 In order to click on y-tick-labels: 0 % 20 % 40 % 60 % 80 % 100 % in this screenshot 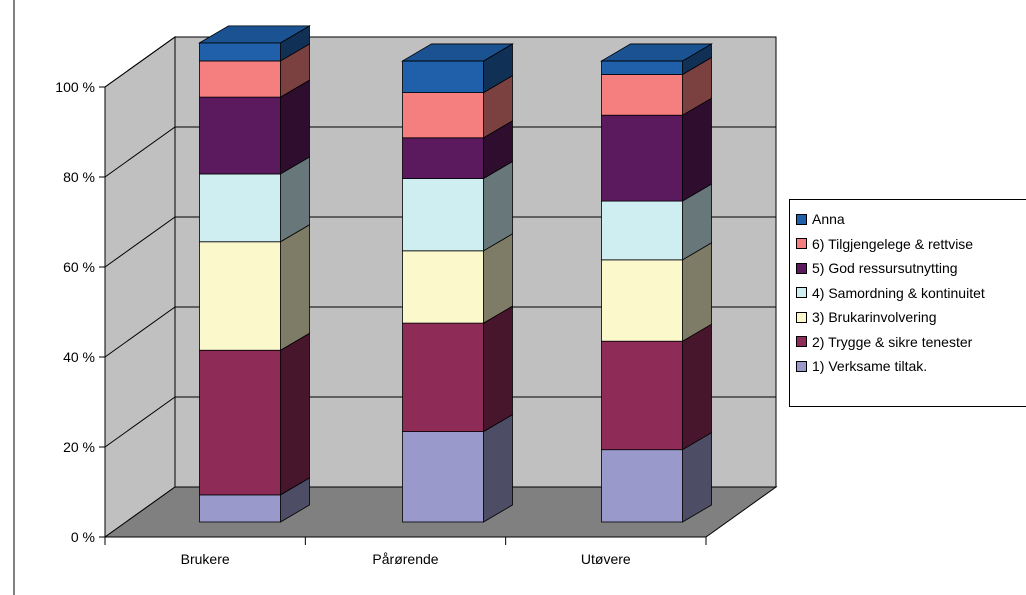, I will do `click(75, 312)`.